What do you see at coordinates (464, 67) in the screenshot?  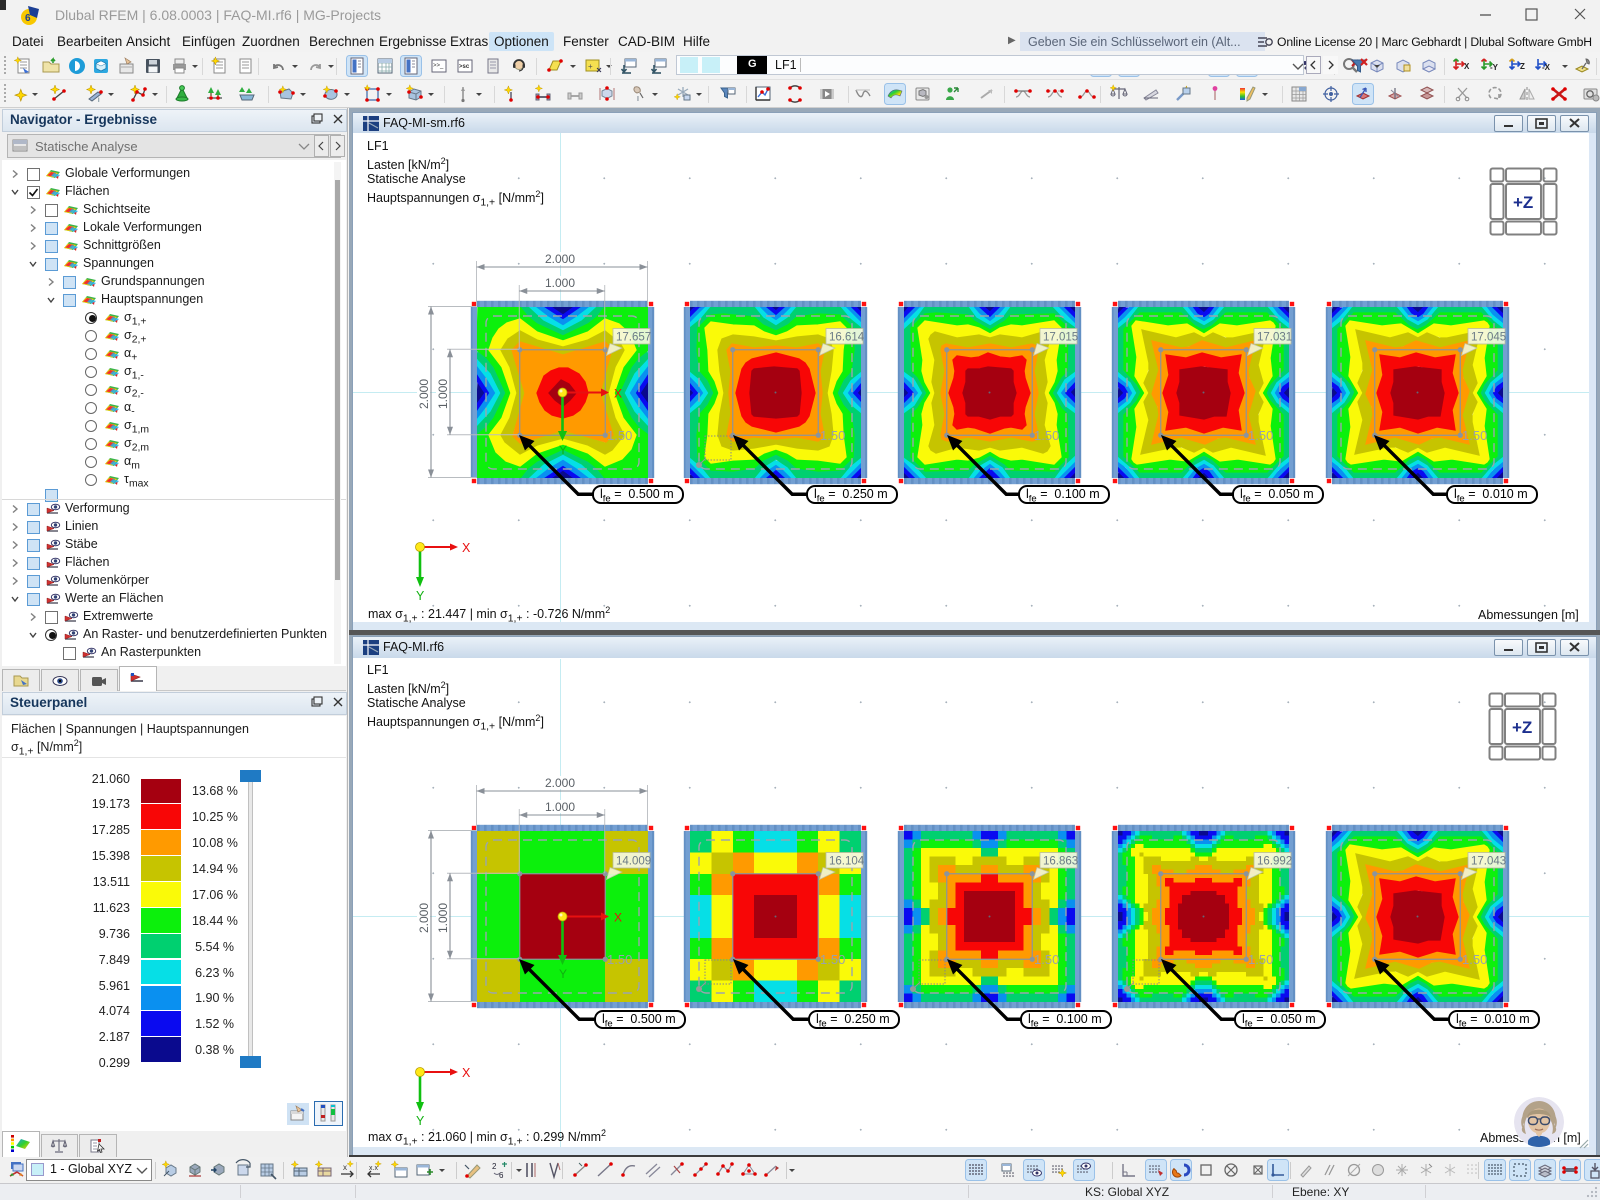 I see `svg-text: >sc` at bounding box center [464, 67].